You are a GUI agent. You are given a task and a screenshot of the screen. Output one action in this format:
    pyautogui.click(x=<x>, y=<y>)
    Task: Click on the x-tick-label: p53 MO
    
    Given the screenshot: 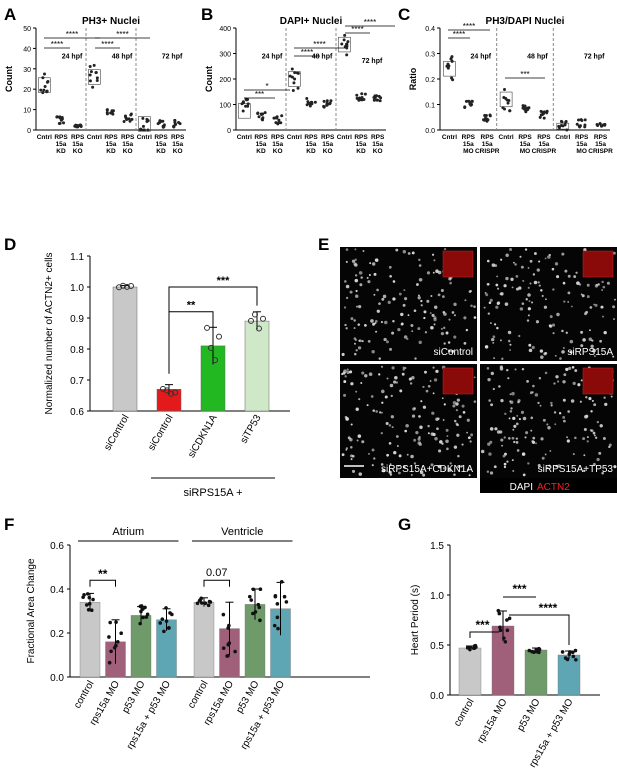 What is the action you would take?
    pyautogui.click(x=247, y=697)
    